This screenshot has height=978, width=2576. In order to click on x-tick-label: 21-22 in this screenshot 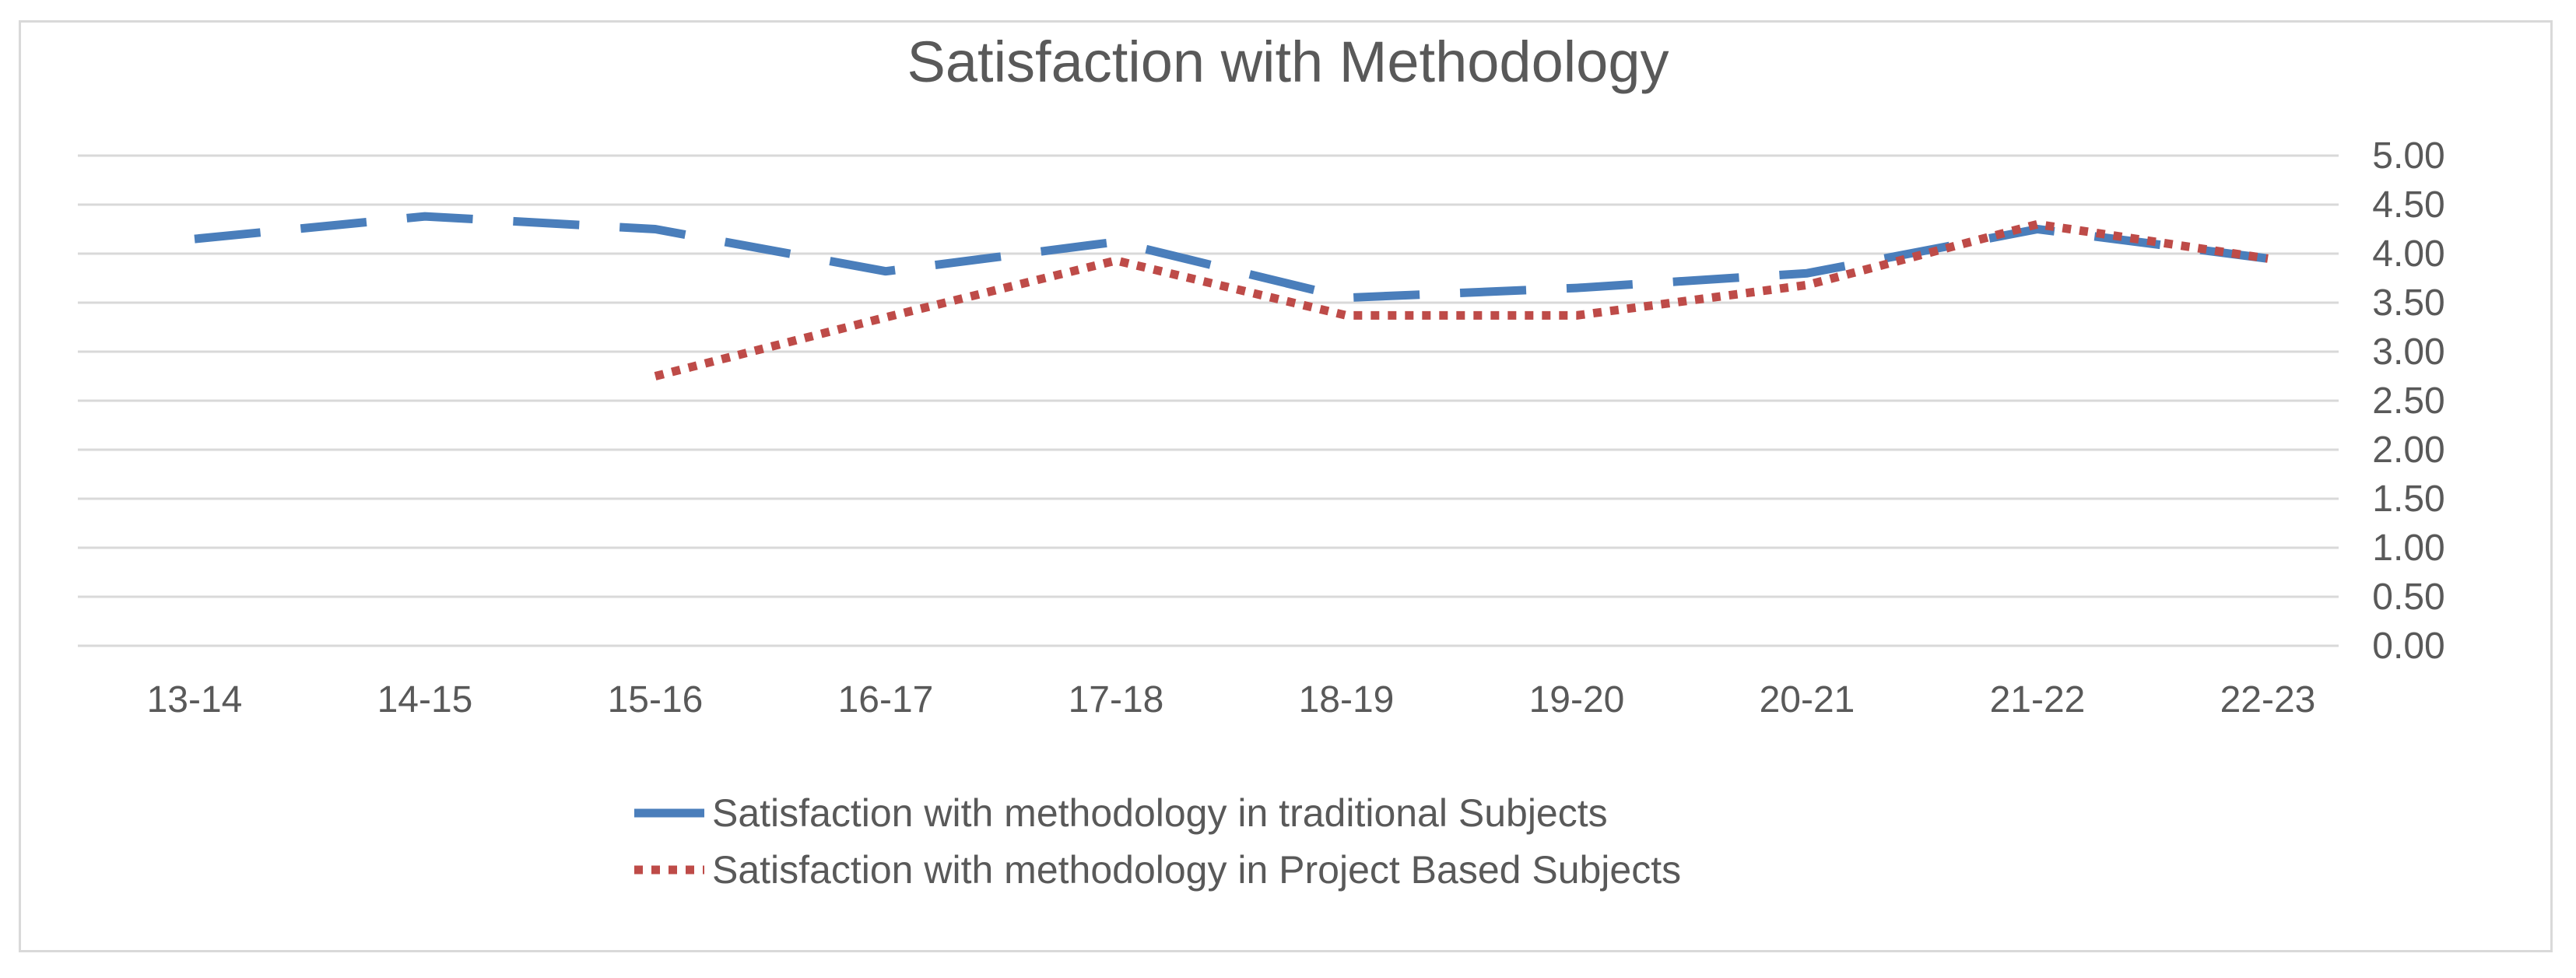, I will do `click(2038, 699)`.